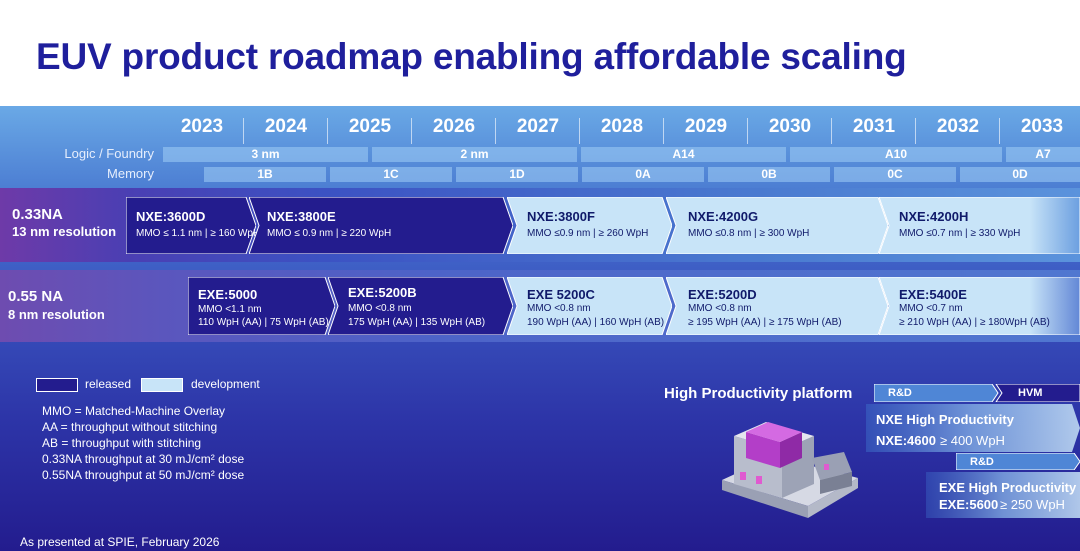  Describe the element at coordinates (36, 296) in the screenshot. I see `na055-label: 0.55 NA` at that location.